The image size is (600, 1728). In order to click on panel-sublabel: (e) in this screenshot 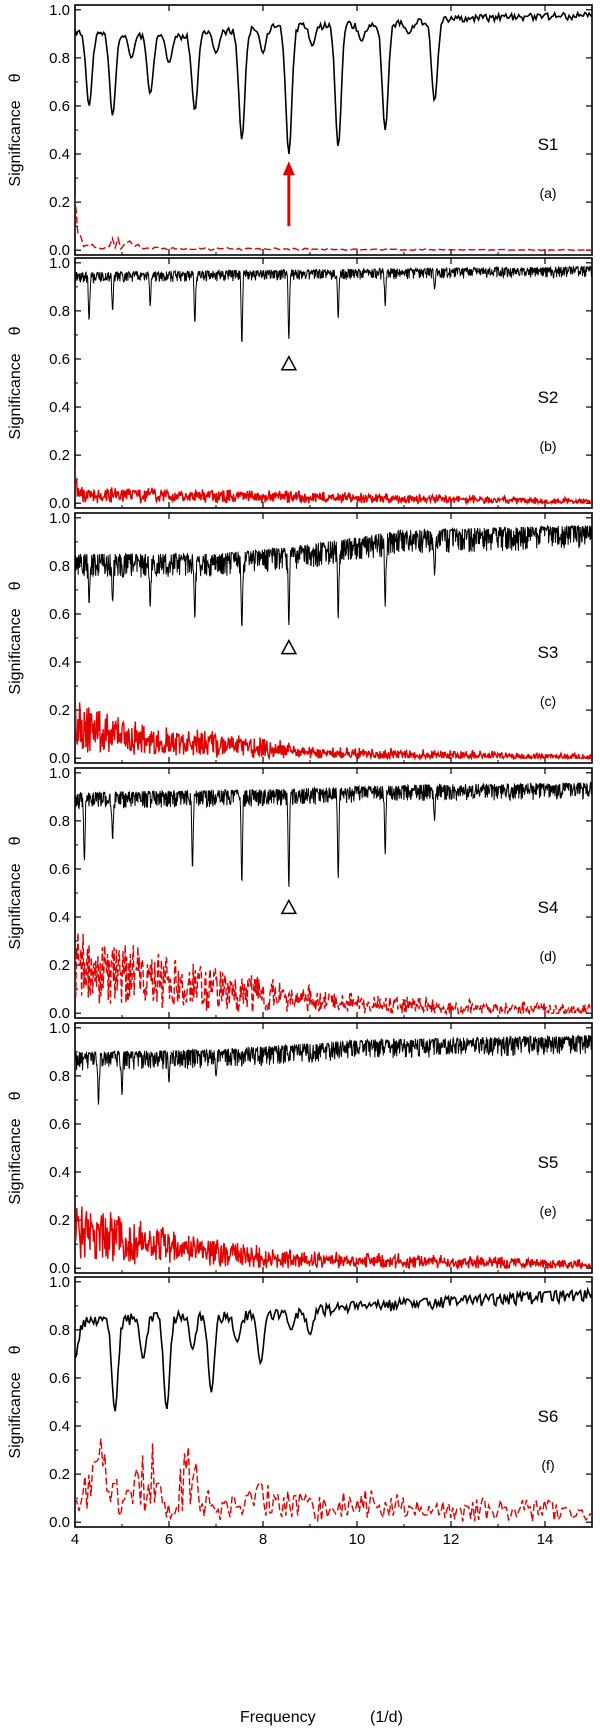, I will do `click(547, 1211)`.